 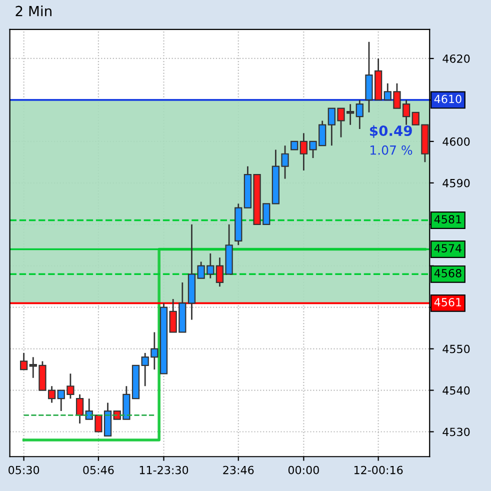 I want to click on y-tick-label: 4550, so click(x=456, y=349).